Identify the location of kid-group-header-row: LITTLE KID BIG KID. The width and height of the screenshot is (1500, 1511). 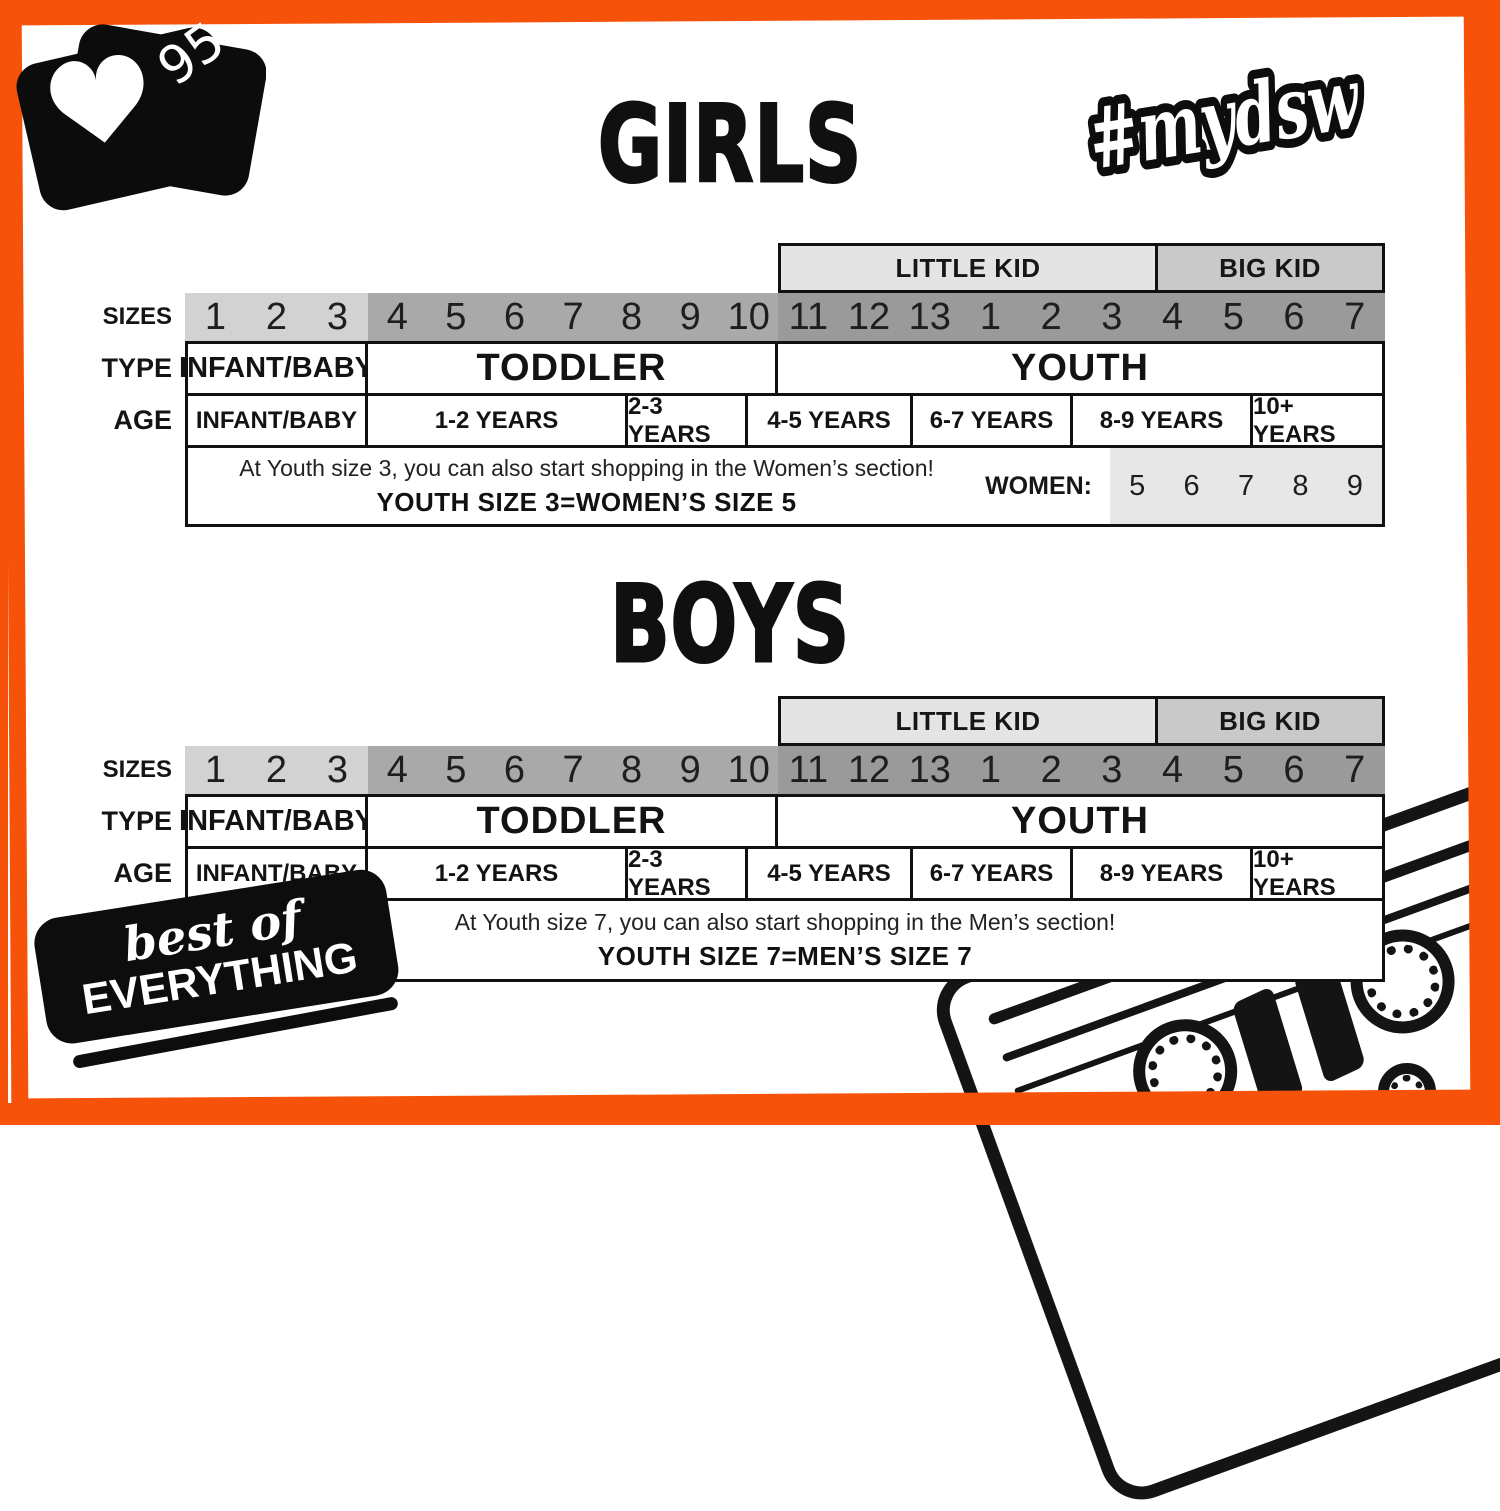
(692, 268).